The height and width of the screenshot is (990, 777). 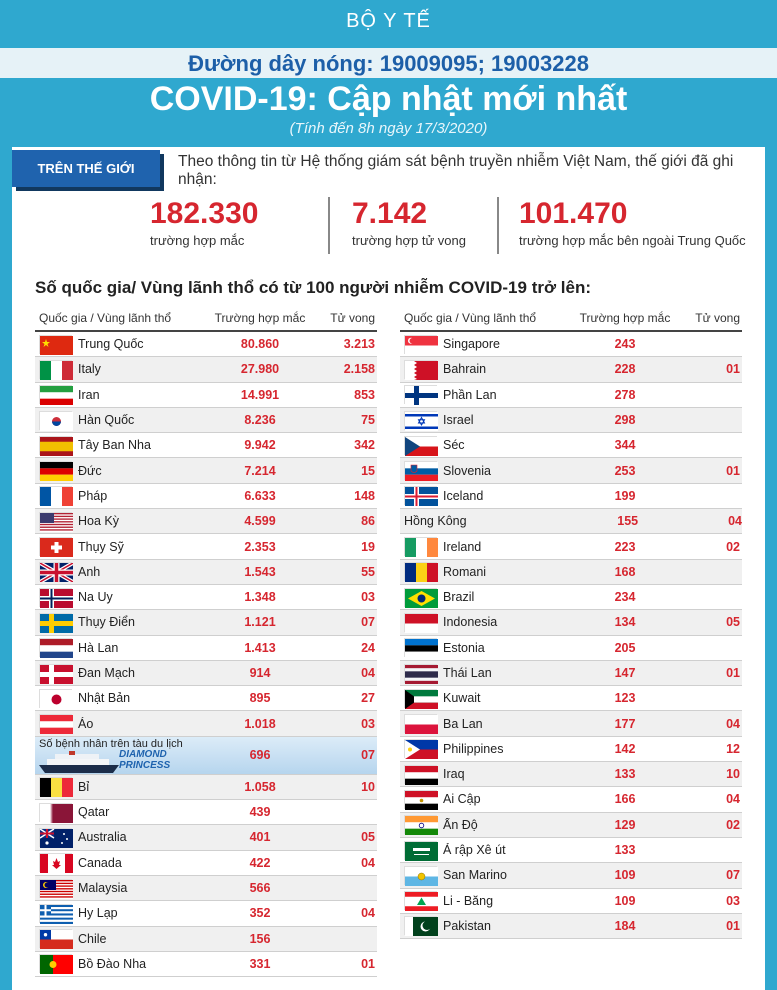 What do you see at coordinates (625, 495) in the screenshot?
I see `case-count: 199` at bounding box center [625, 495].